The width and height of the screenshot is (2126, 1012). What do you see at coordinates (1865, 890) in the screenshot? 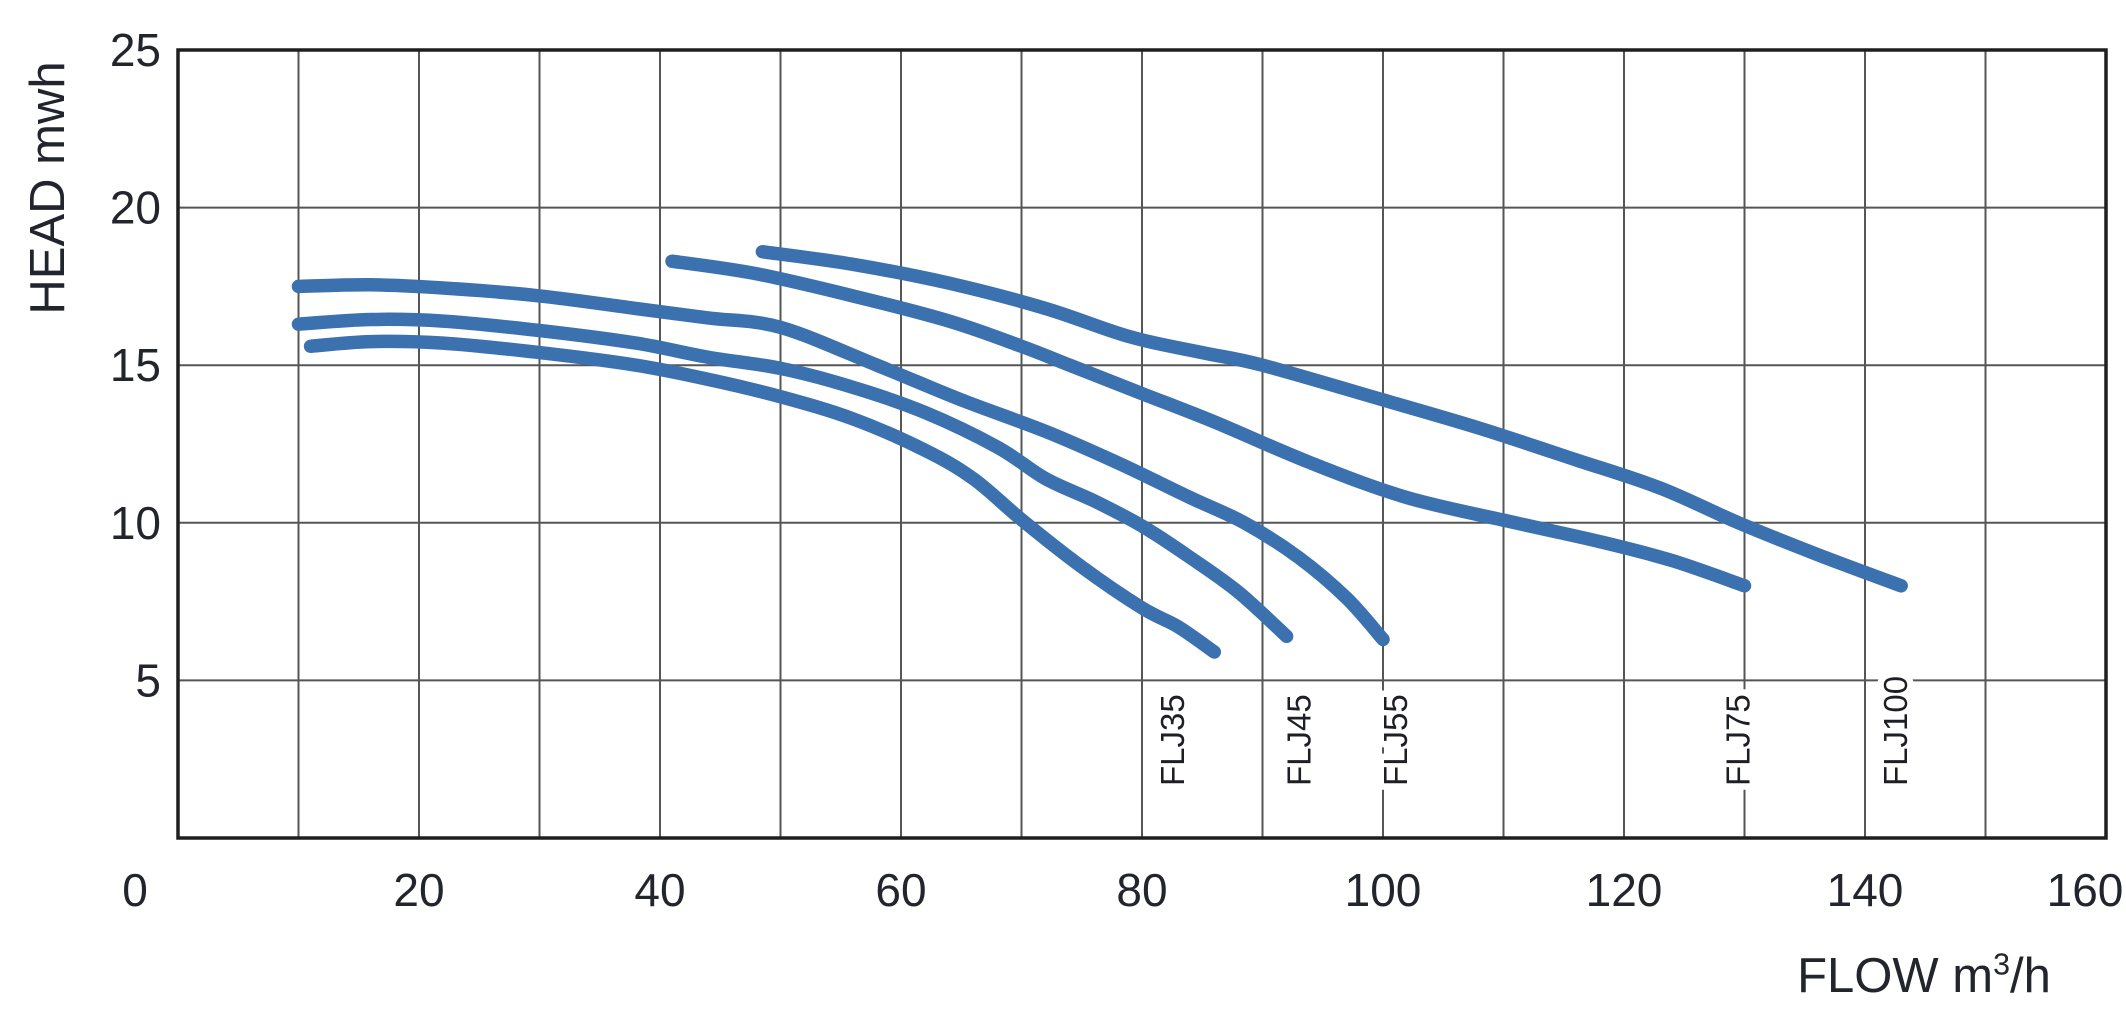
I see `x-tick-label-140: 140` at bounding box center [1865, 890].